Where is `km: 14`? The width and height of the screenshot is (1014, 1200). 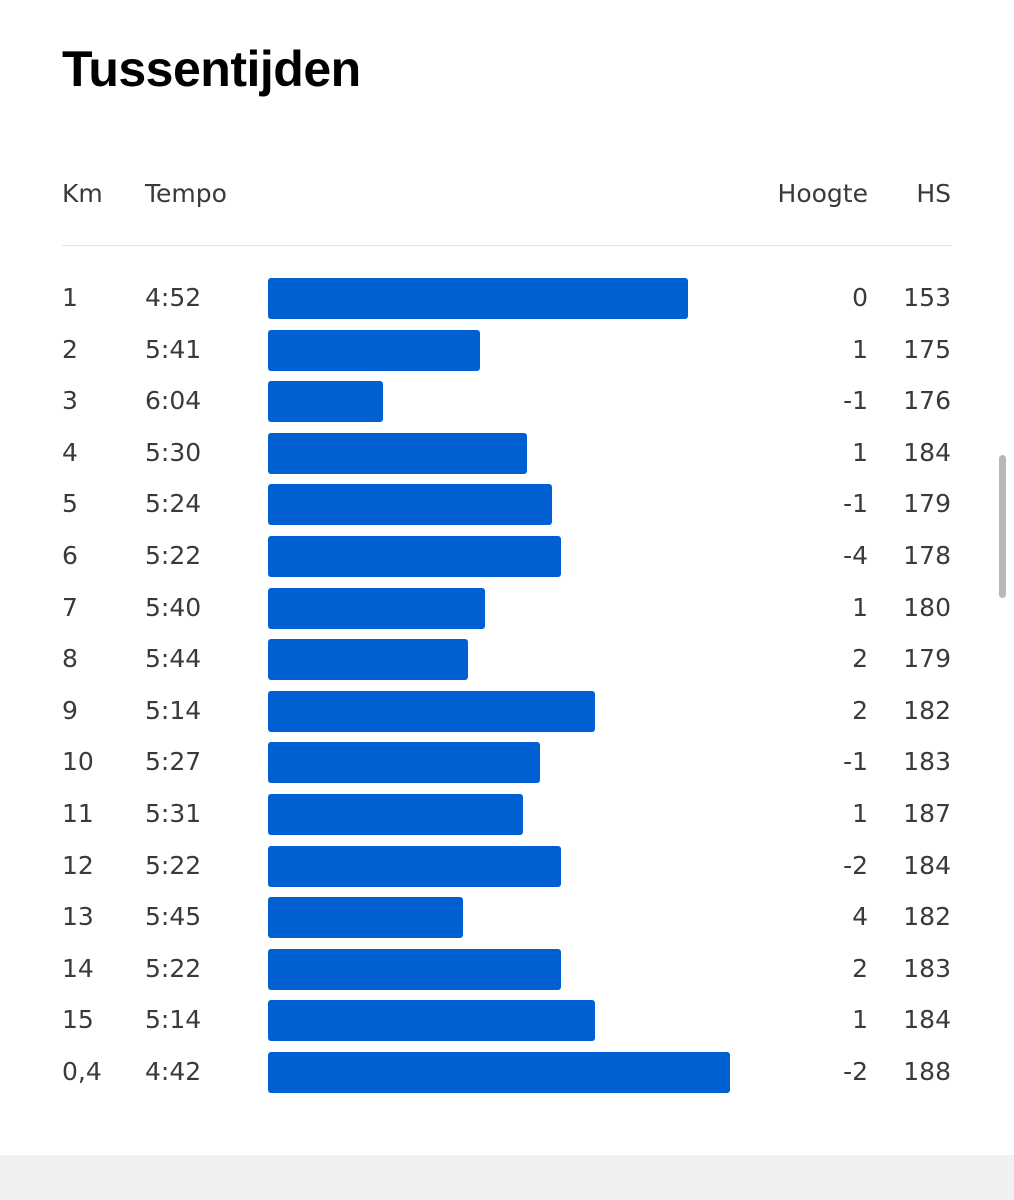
km: 14 is located at coordinates (78, 968).